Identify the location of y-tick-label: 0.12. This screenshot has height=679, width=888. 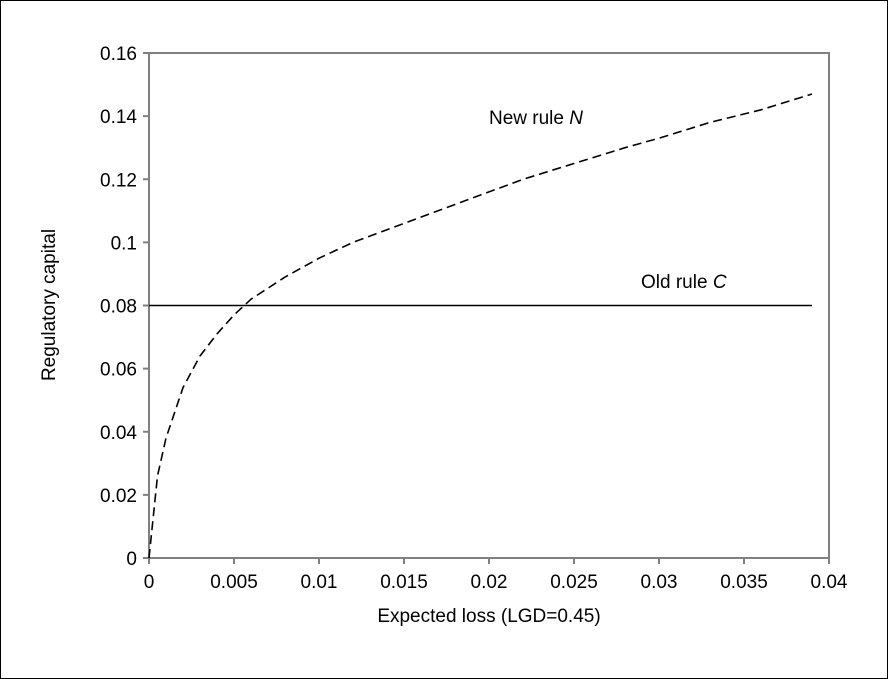
(118, 180).